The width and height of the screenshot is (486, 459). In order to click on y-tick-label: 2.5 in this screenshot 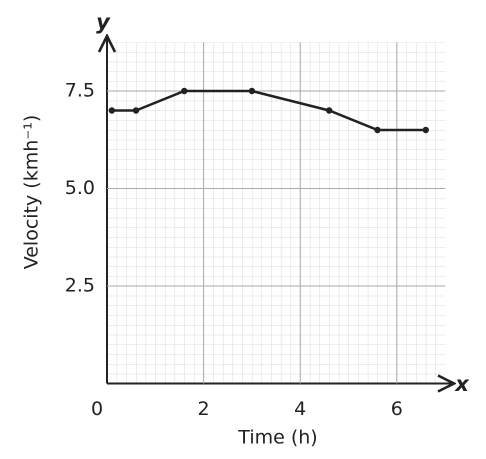, I will do `click(80, 286)`.